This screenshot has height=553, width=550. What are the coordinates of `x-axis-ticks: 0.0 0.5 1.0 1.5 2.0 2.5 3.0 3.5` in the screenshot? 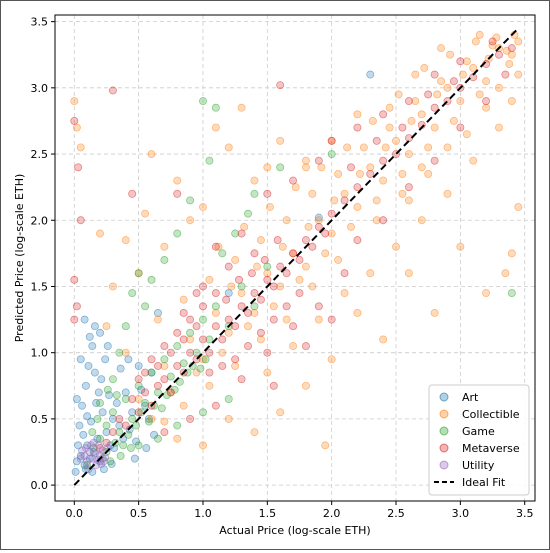 It's located at (299, 510).